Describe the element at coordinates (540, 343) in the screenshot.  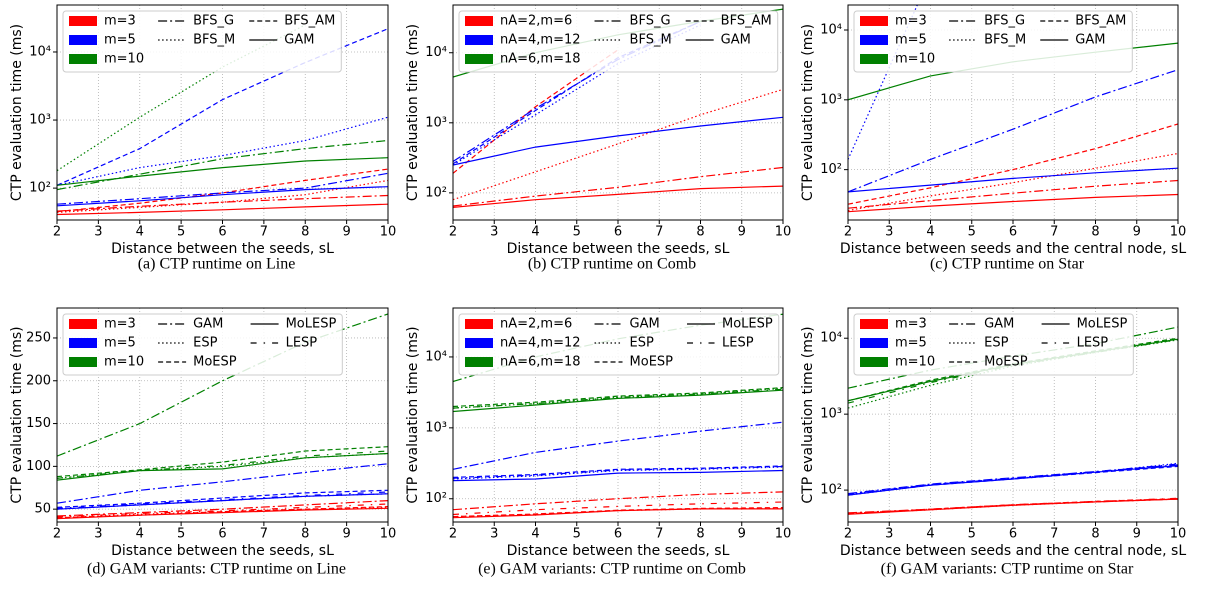
I see `legend-label: nA=4,m=12` at that location.